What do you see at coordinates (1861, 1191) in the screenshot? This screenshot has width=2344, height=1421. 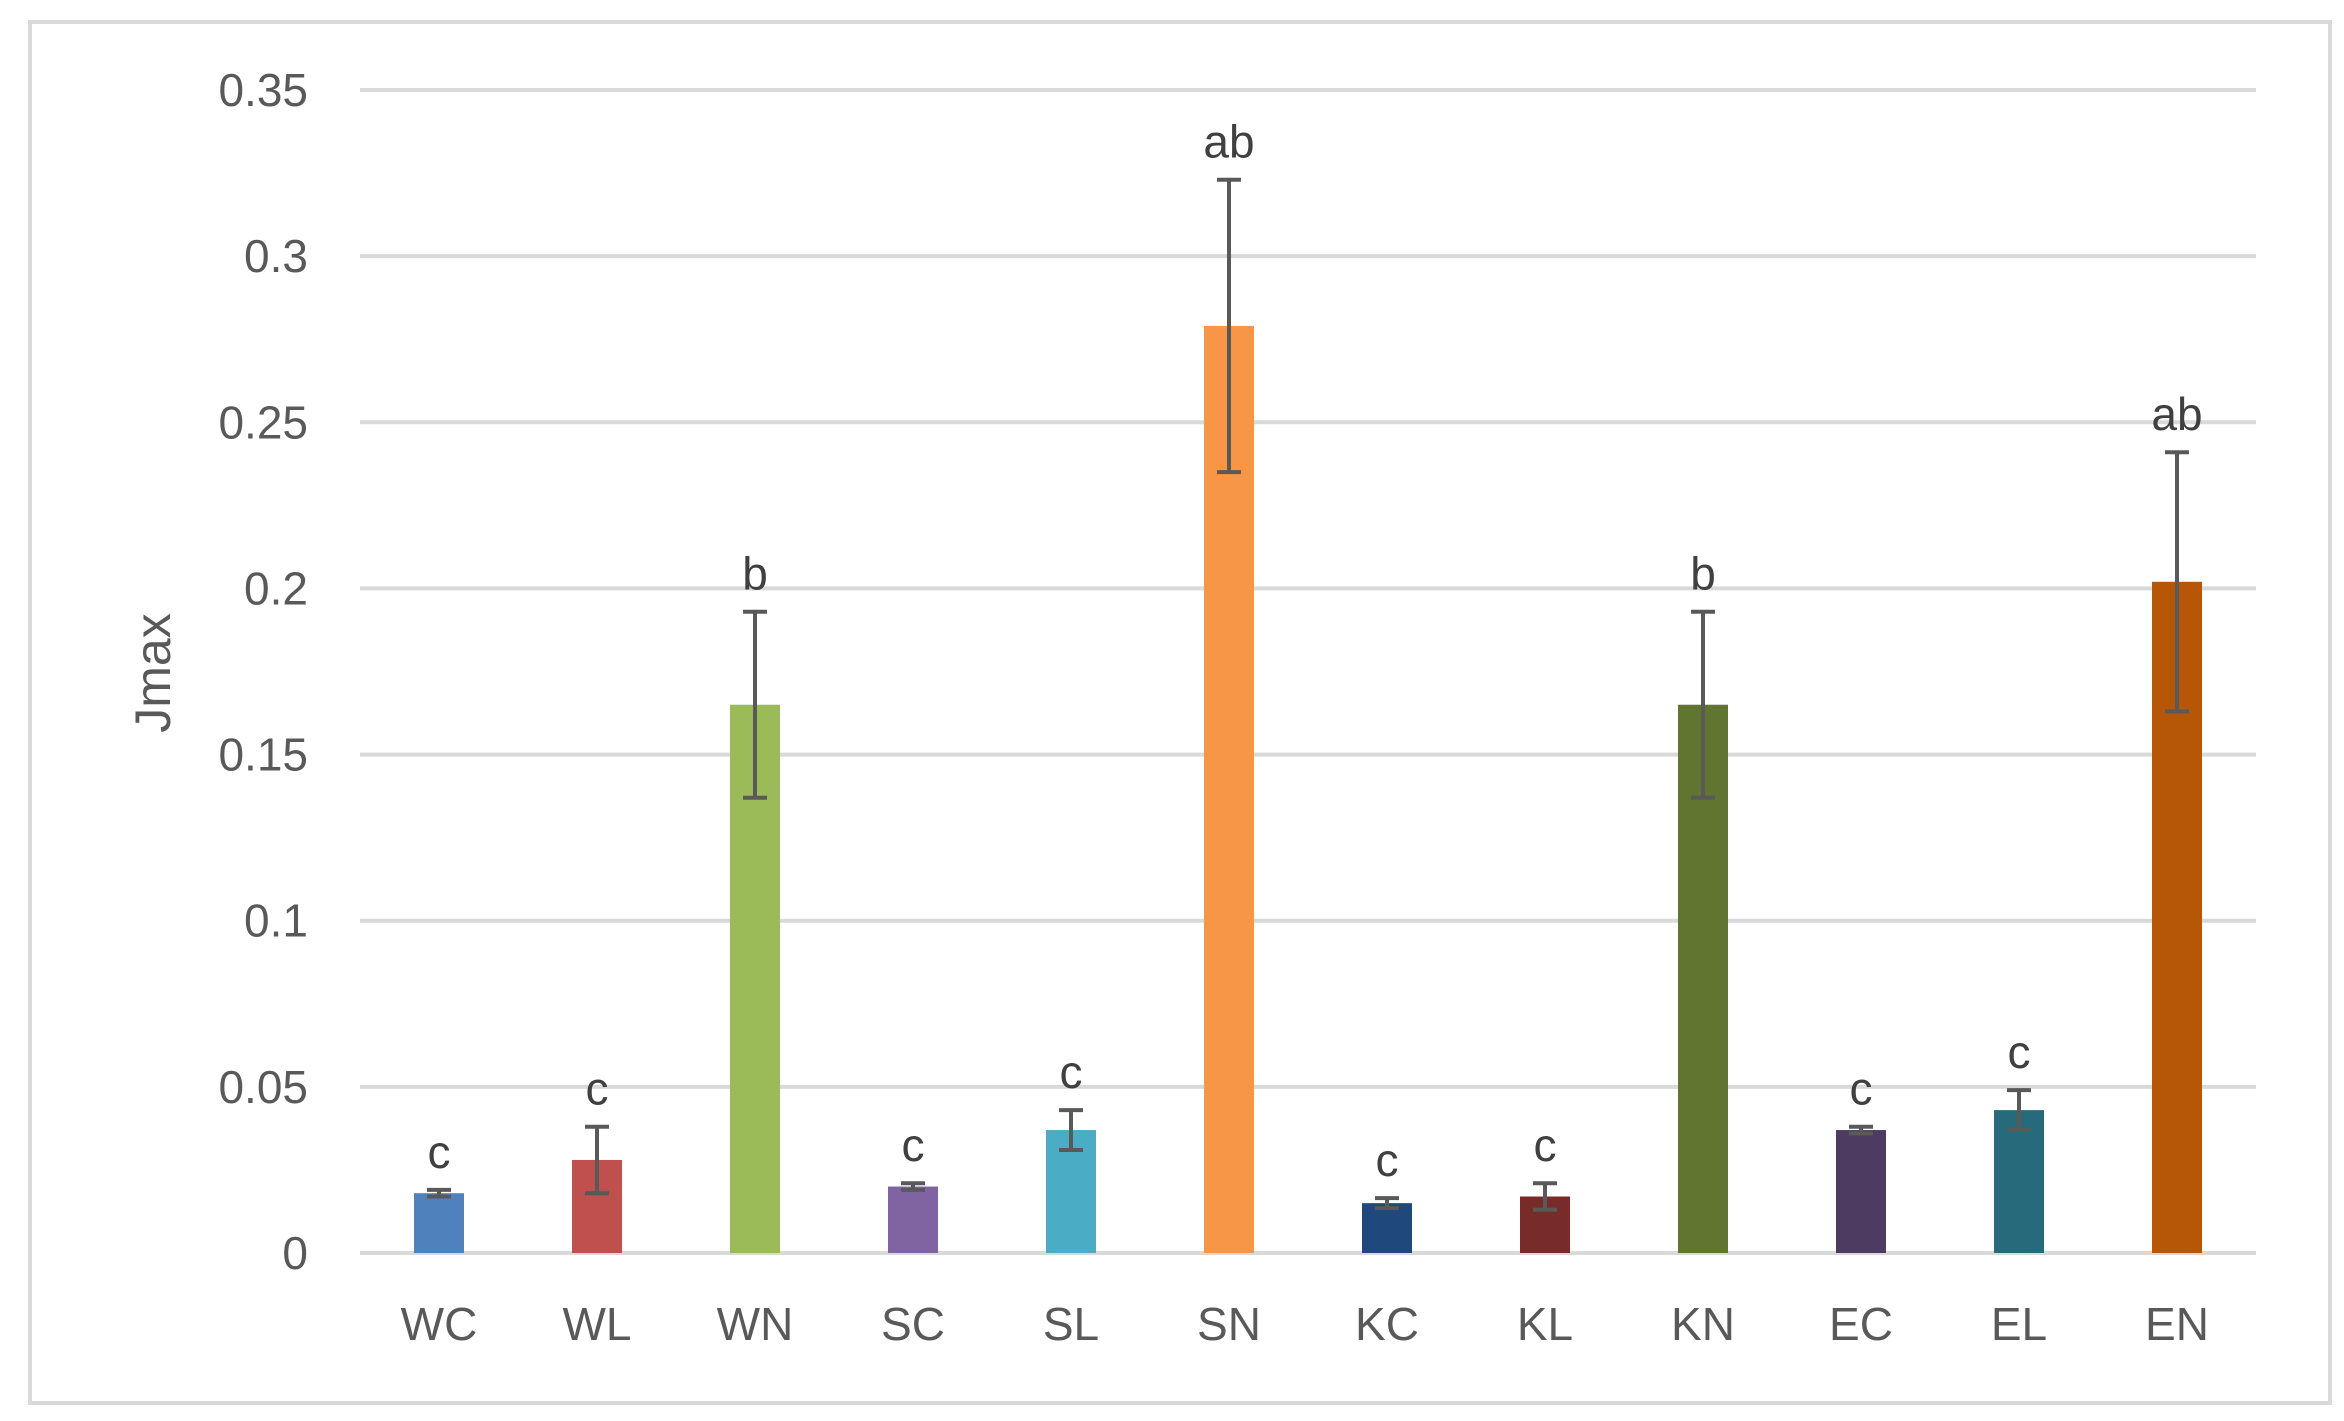 I see `bar-ec` at bounding box center [1861, 1191].